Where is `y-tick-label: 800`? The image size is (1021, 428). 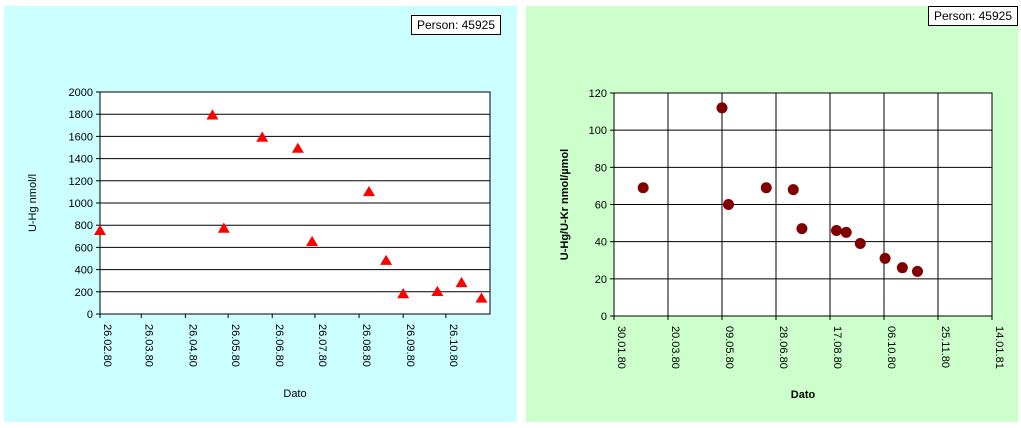 y-tick-label: 800 is located at coordinates (84, 226).